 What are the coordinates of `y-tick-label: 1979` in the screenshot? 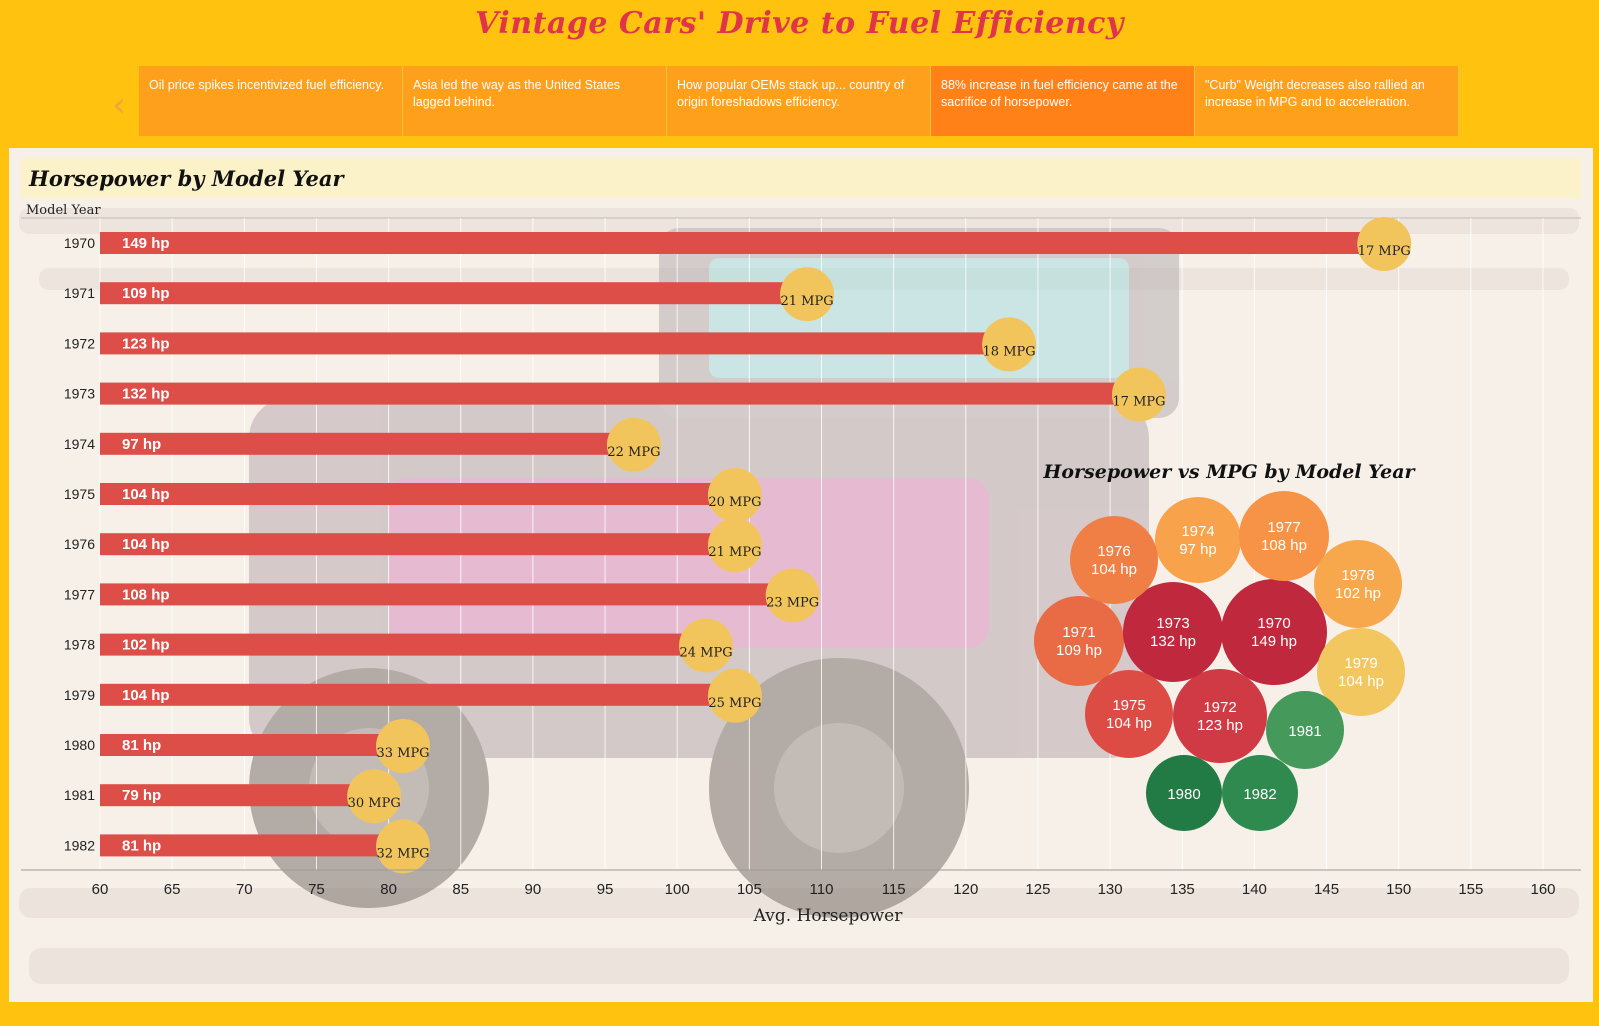 It's located at (79, 695).